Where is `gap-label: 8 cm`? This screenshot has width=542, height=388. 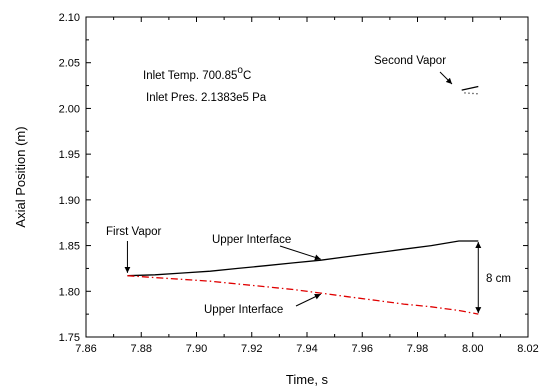
gap-label: 8 cm is located at coordinates (498, 279).